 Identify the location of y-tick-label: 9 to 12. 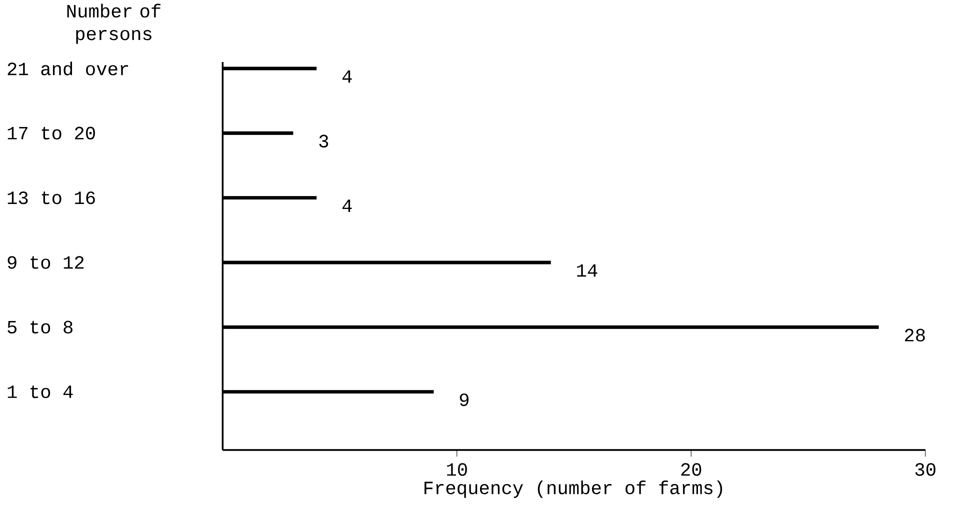
(46, 262).